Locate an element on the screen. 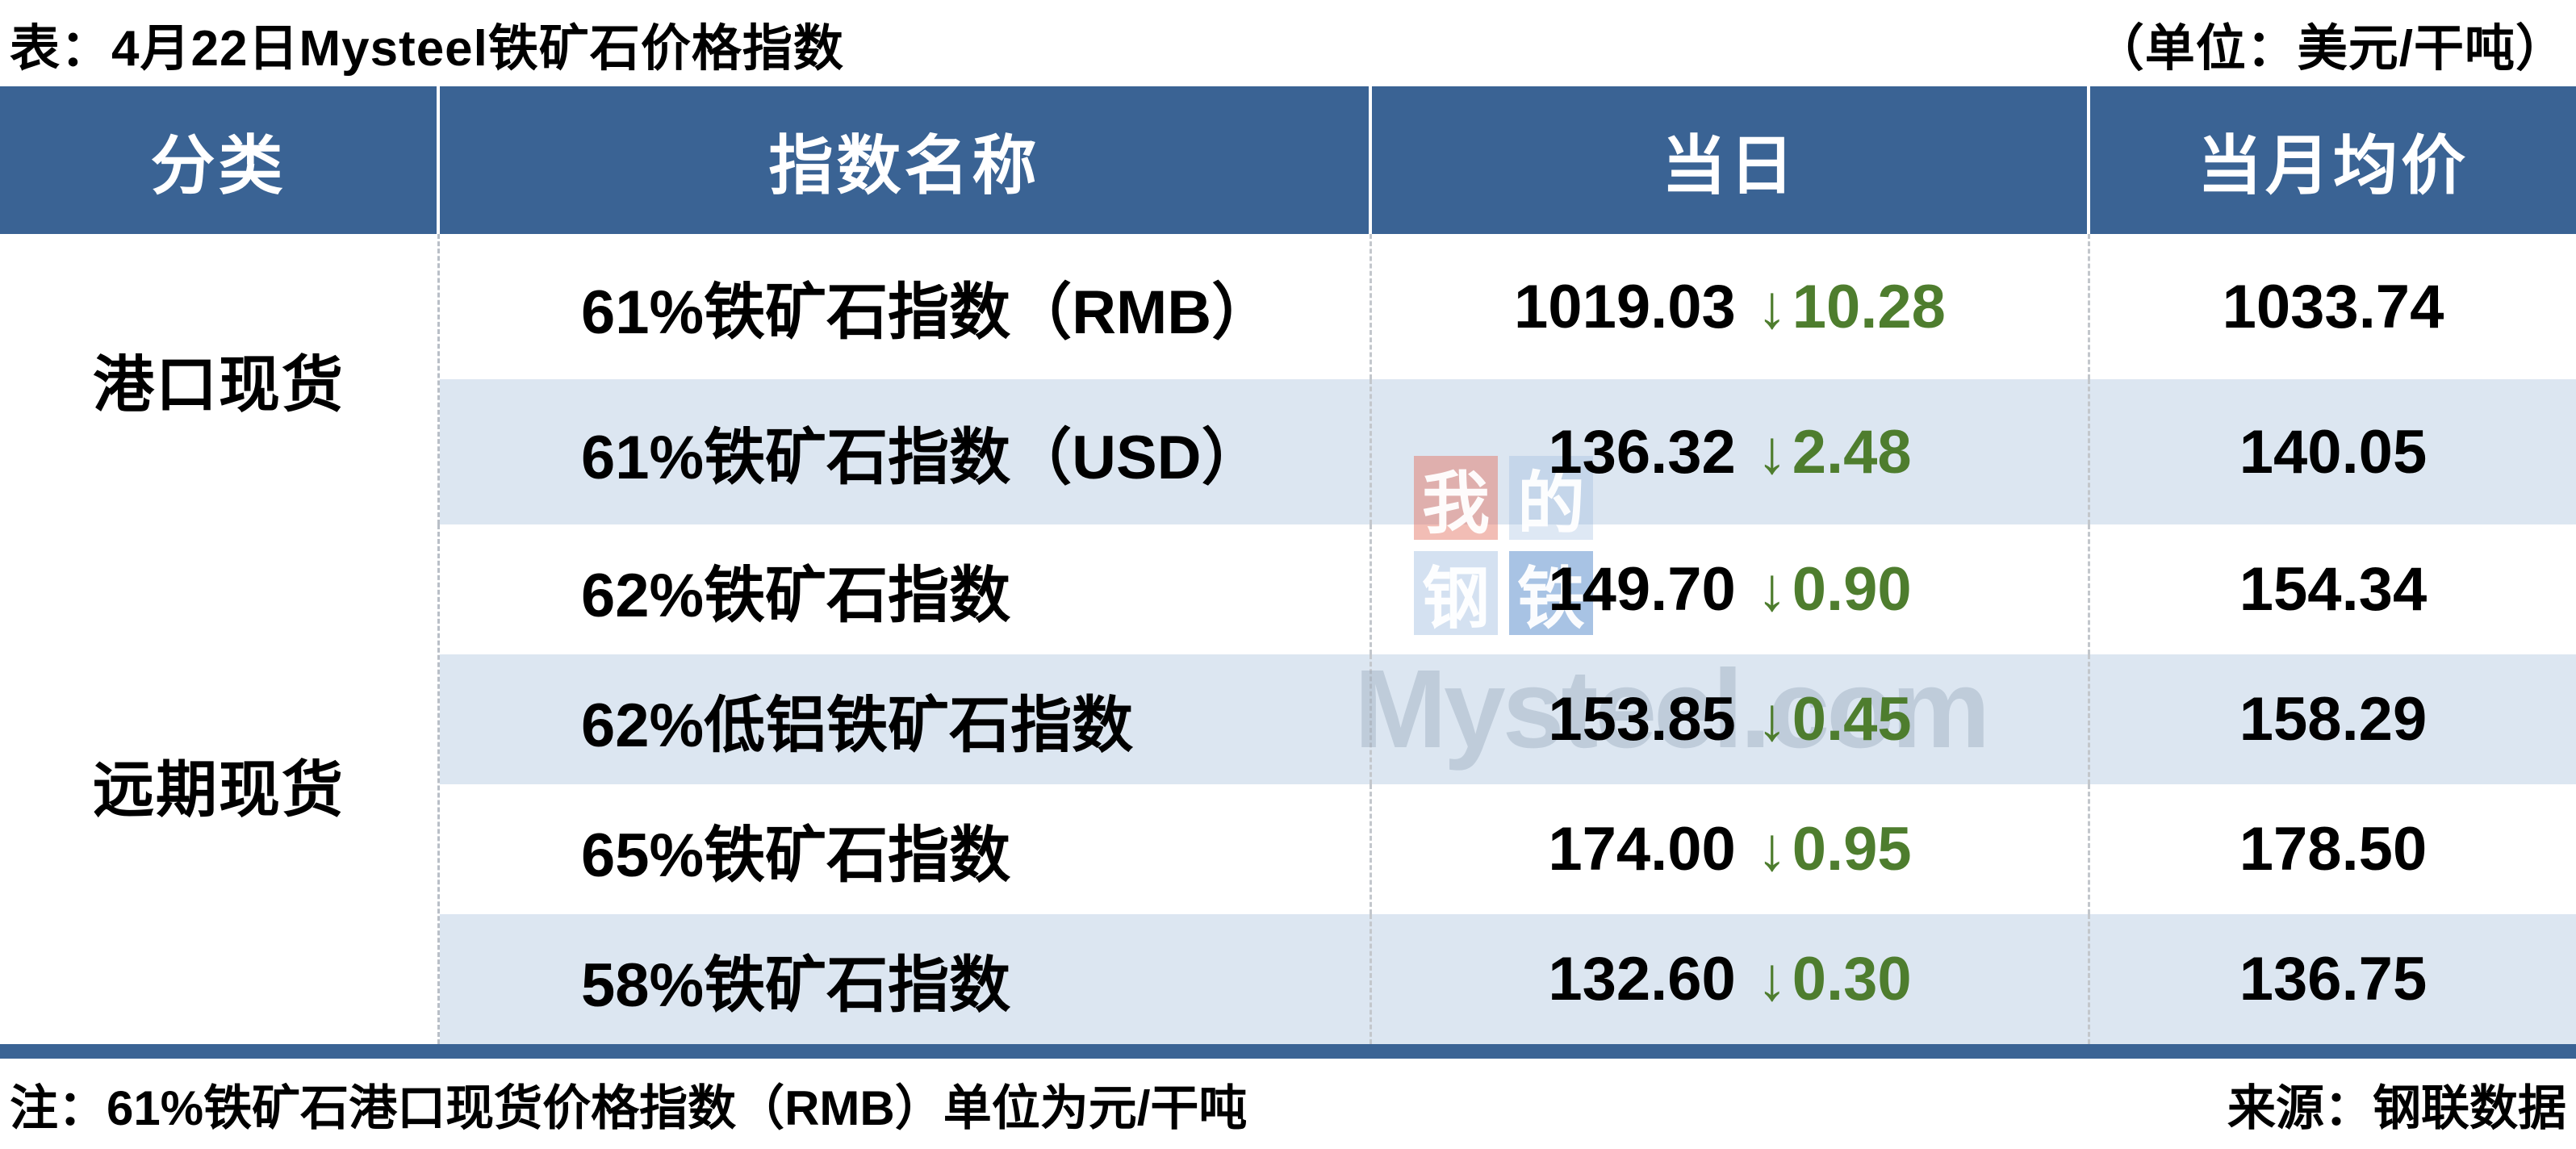  today-cell: 1019.03 ↓ 10.28 is located at coordinates (1731, 306).